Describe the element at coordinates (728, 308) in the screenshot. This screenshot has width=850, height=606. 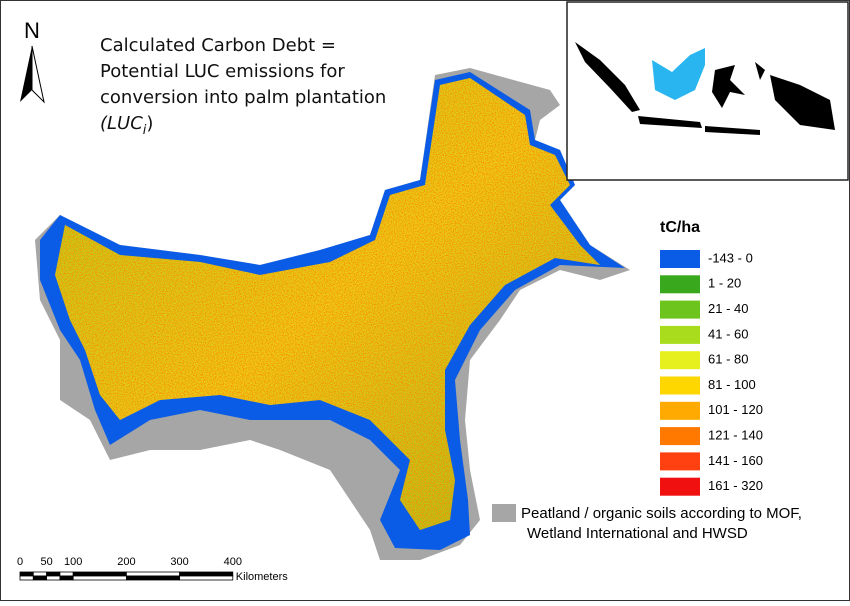
I see `legend-label: 21 - 40` at that location.